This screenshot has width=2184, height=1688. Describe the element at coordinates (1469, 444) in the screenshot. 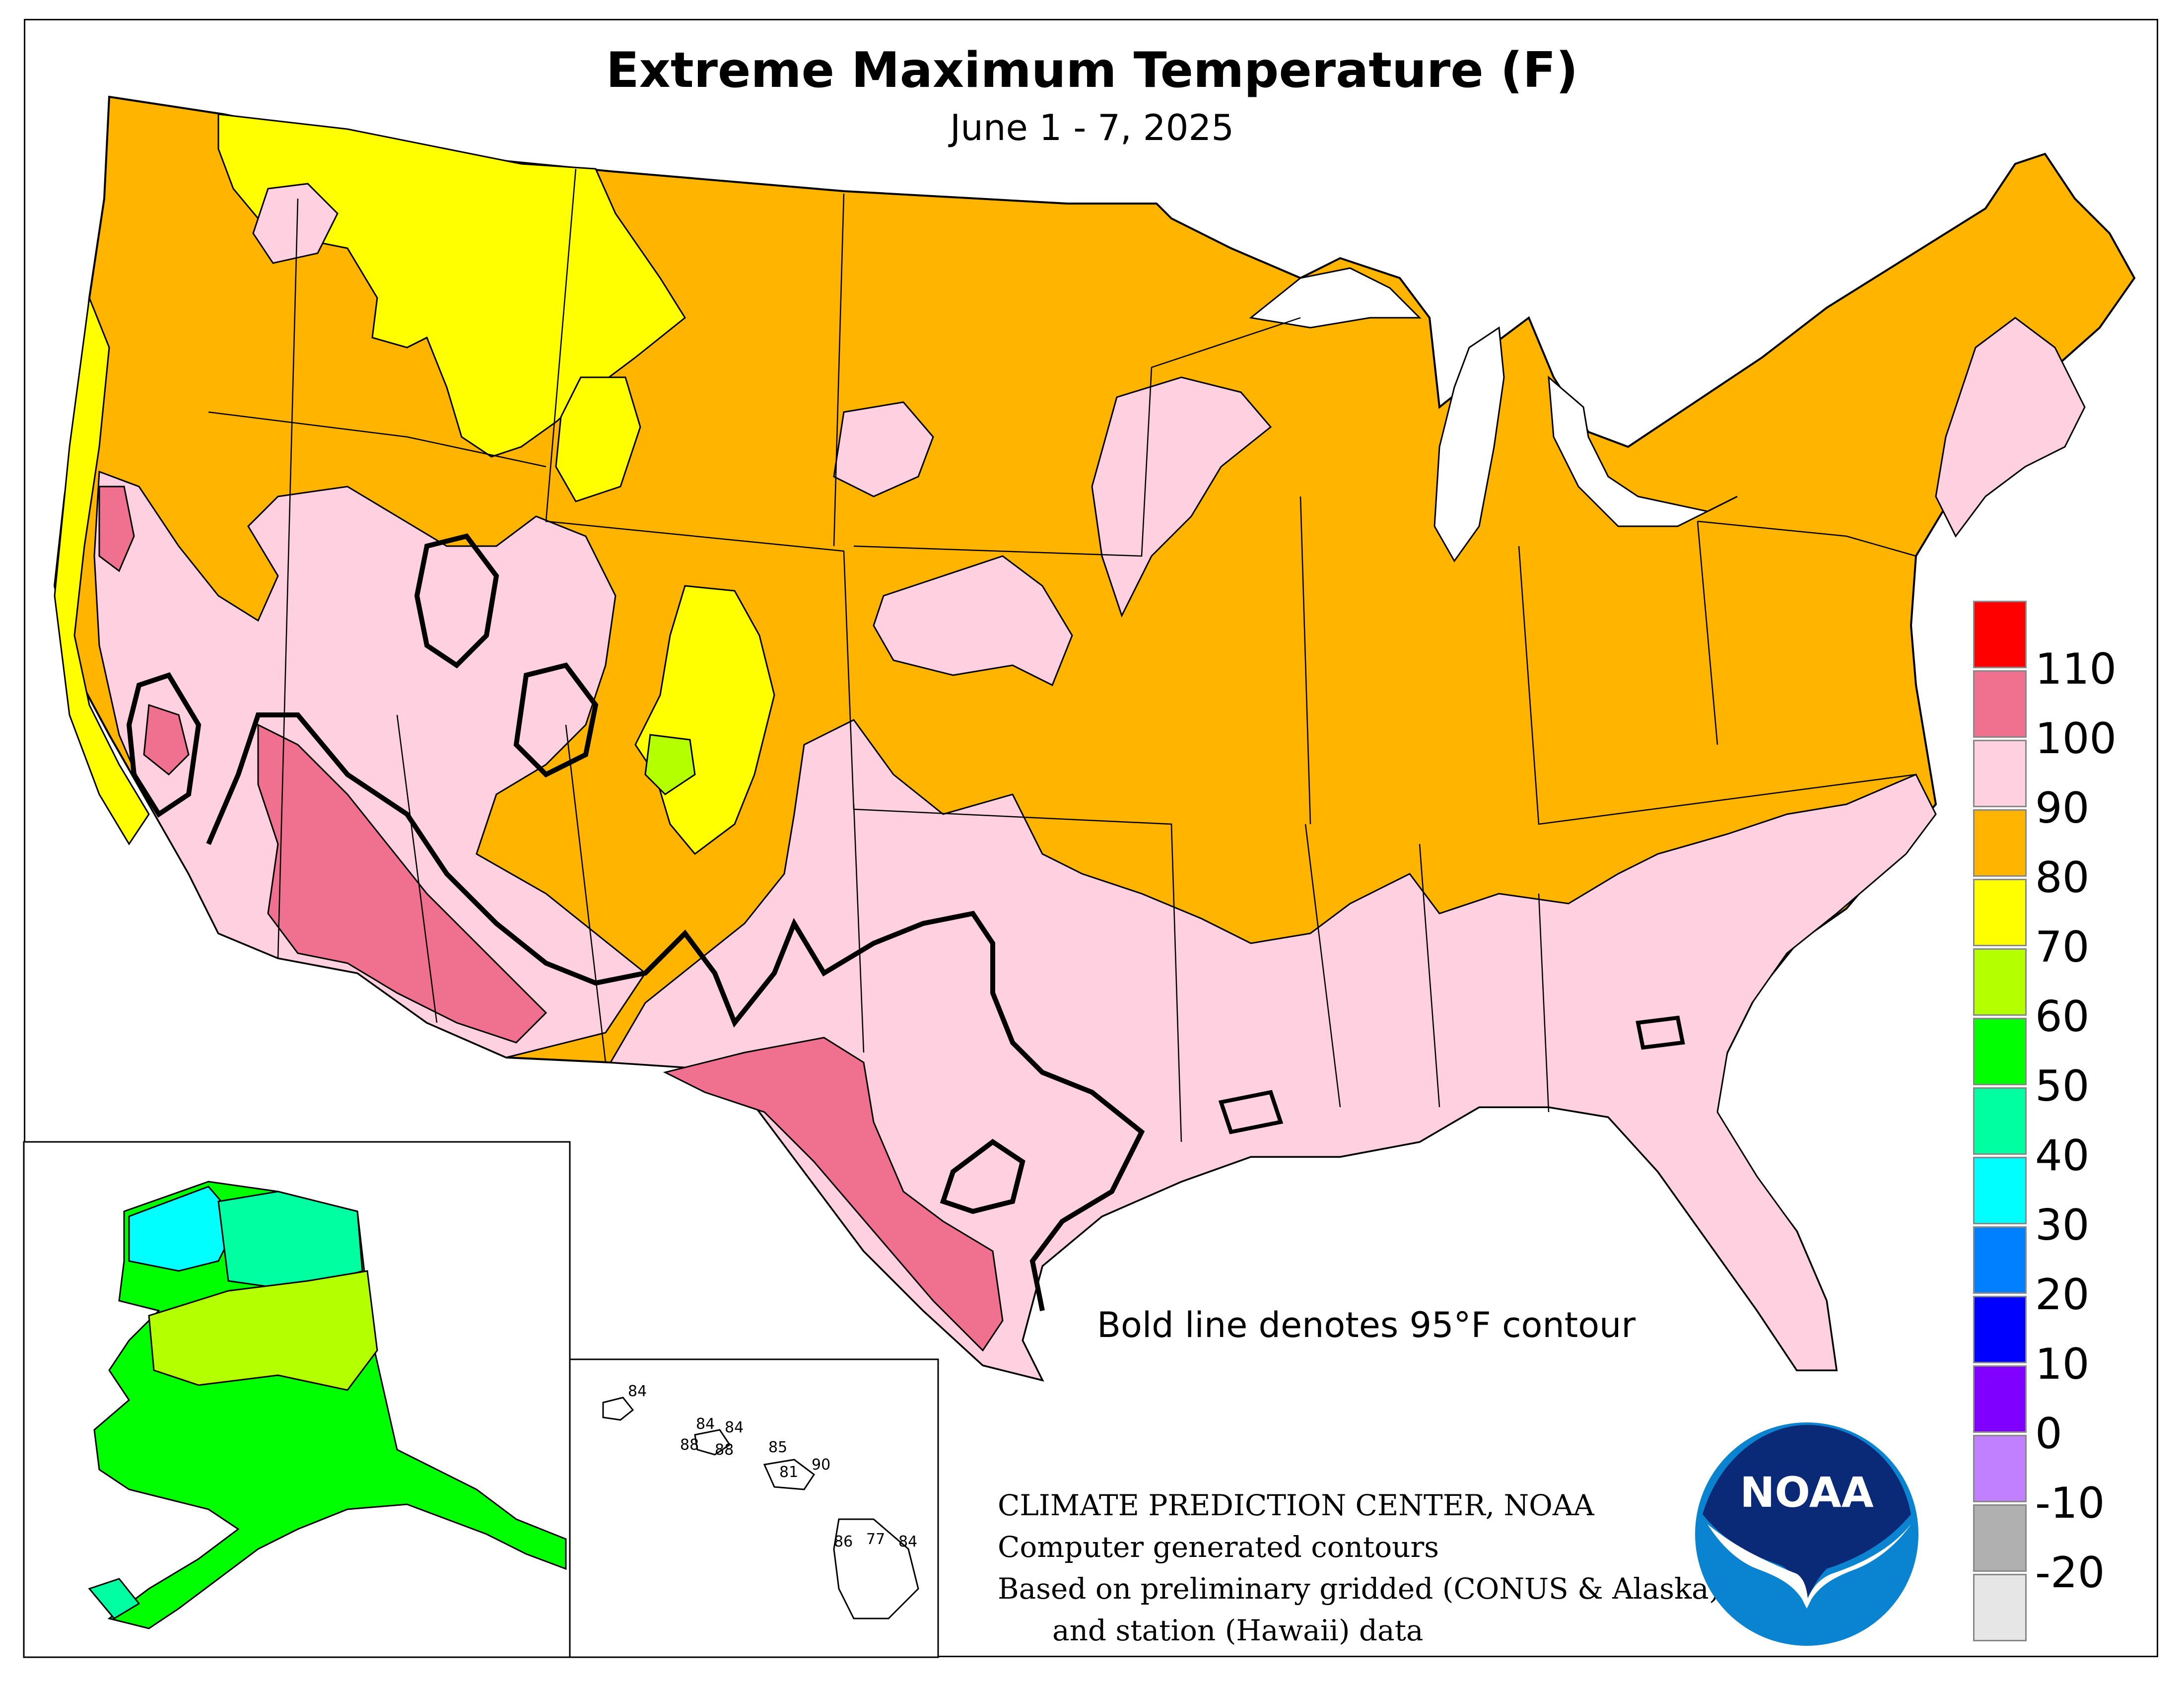

I see `lake-michigan` at that location.